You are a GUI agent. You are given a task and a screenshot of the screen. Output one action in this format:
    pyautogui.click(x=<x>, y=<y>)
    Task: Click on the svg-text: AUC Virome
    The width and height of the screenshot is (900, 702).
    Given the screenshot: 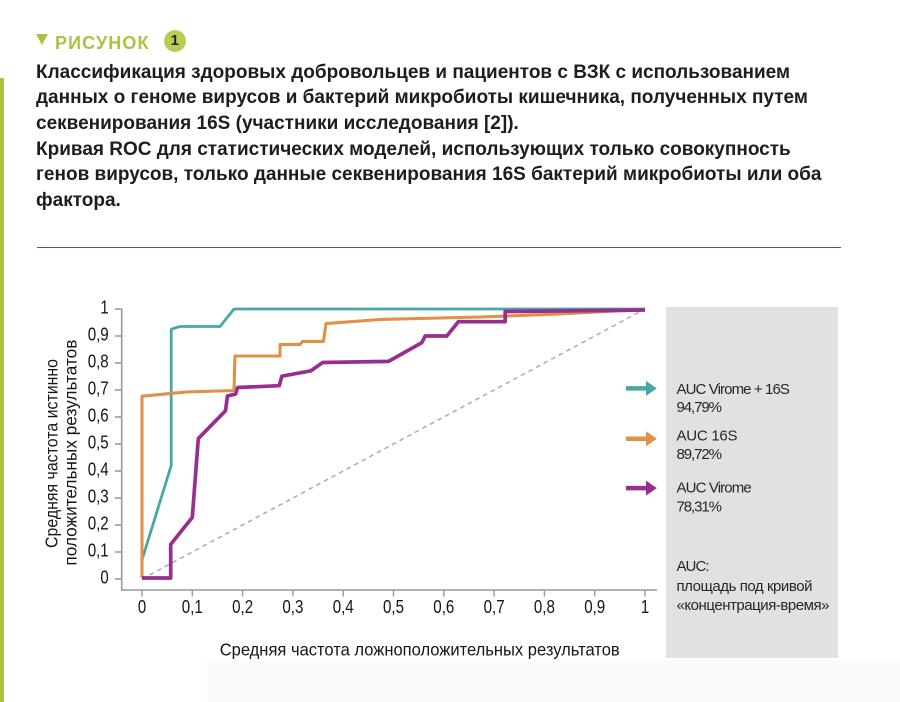 What is the action you would take?
    pyautogui.click(x=714, y=488)
    